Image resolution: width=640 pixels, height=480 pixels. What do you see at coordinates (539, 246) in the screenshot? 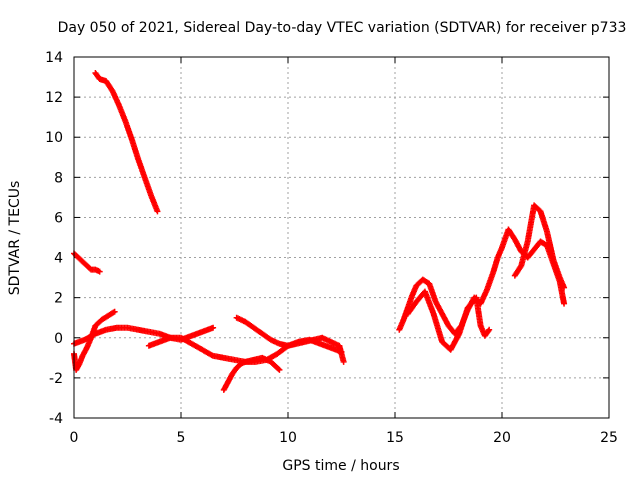
I see `series-arc-k-peak-upper` at bounding box center [539, 246].